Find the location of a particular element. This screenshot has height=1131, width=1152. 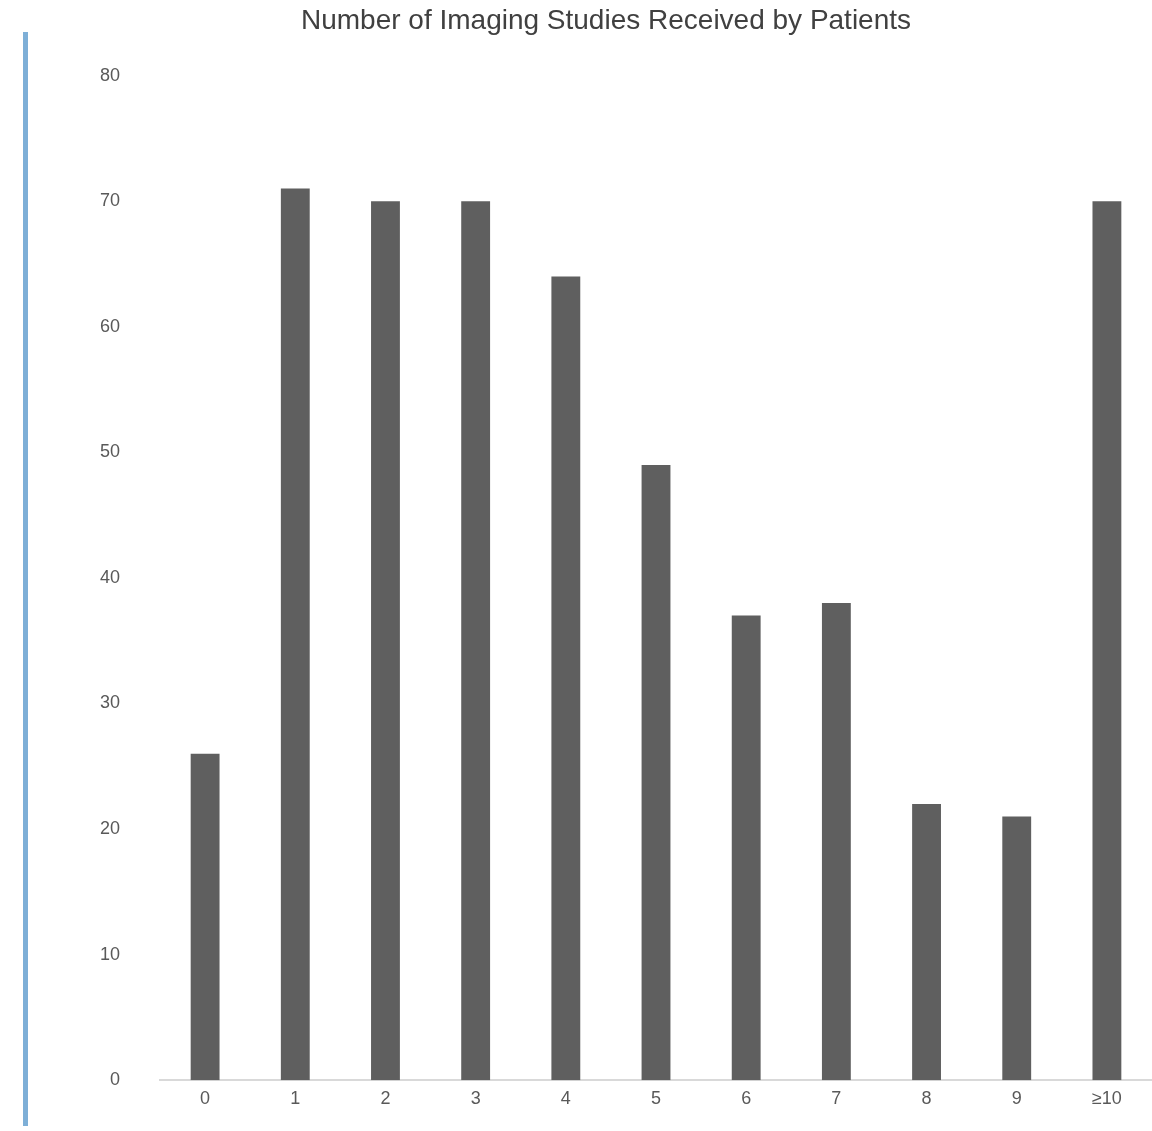

x-tick-label: ≥10 is located at coordinates (1106, 1097).